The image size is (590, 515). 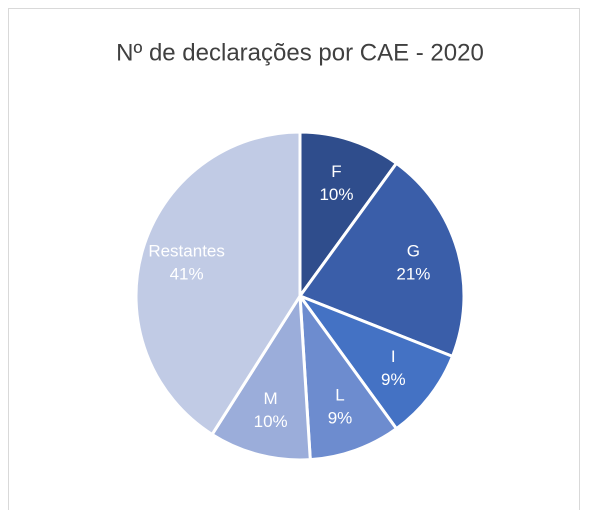 What do you see at coordinates (186, 251) in the screenshot?
I see `slice-category-label: Restantes` at bounding box center [186, 251].